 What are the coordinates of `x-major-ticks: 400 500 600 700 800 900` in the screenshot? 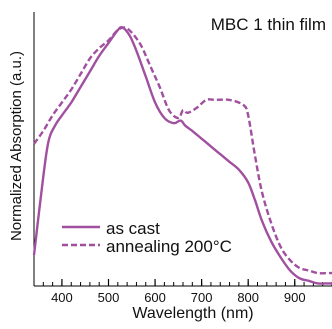 It's located at (178, 292).